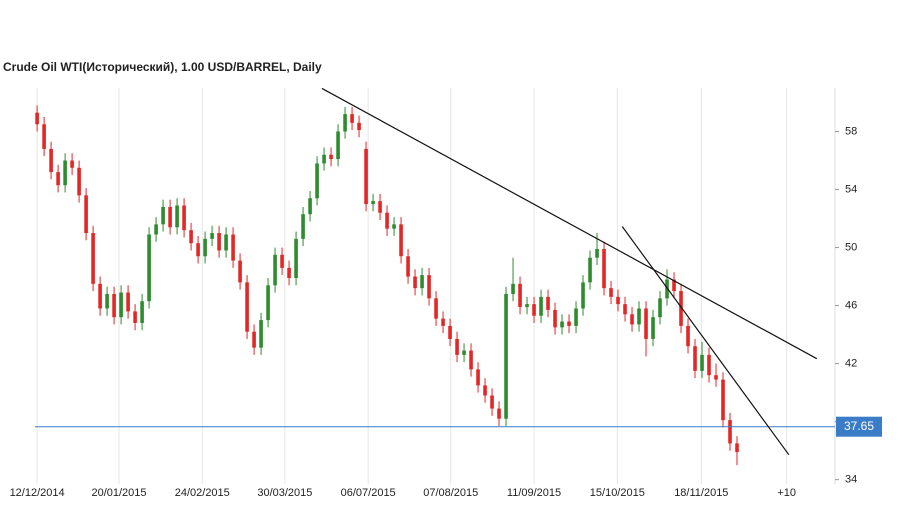  What do you see at coordinates (450, 493) in the screenshot?
I see `x-tick-label: 07/08/2015` at bounding box center [450, 493].